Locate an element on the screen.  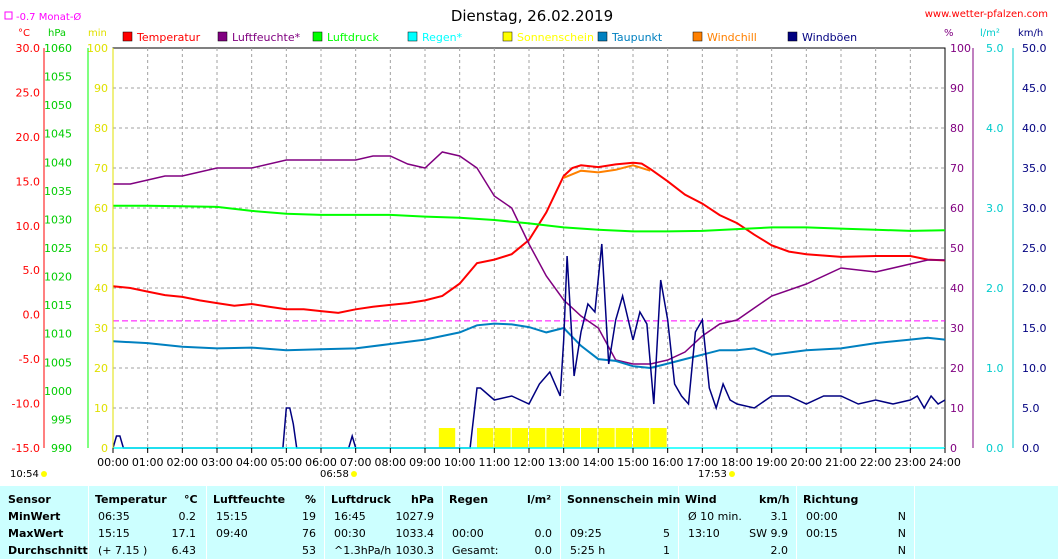
temp-axis-tick-label: 0.0 is located at coordinates (32, 315).